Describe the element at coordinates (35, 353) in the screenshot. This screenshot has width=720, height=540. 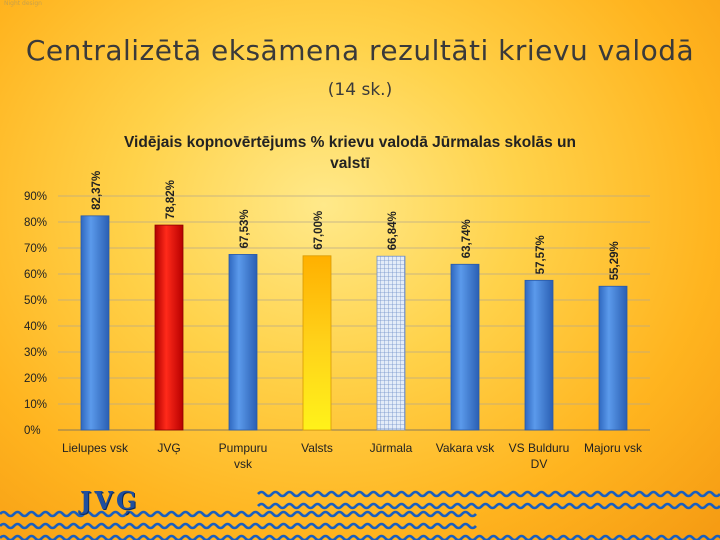
I see `y-tick-label: 30%` at that location.